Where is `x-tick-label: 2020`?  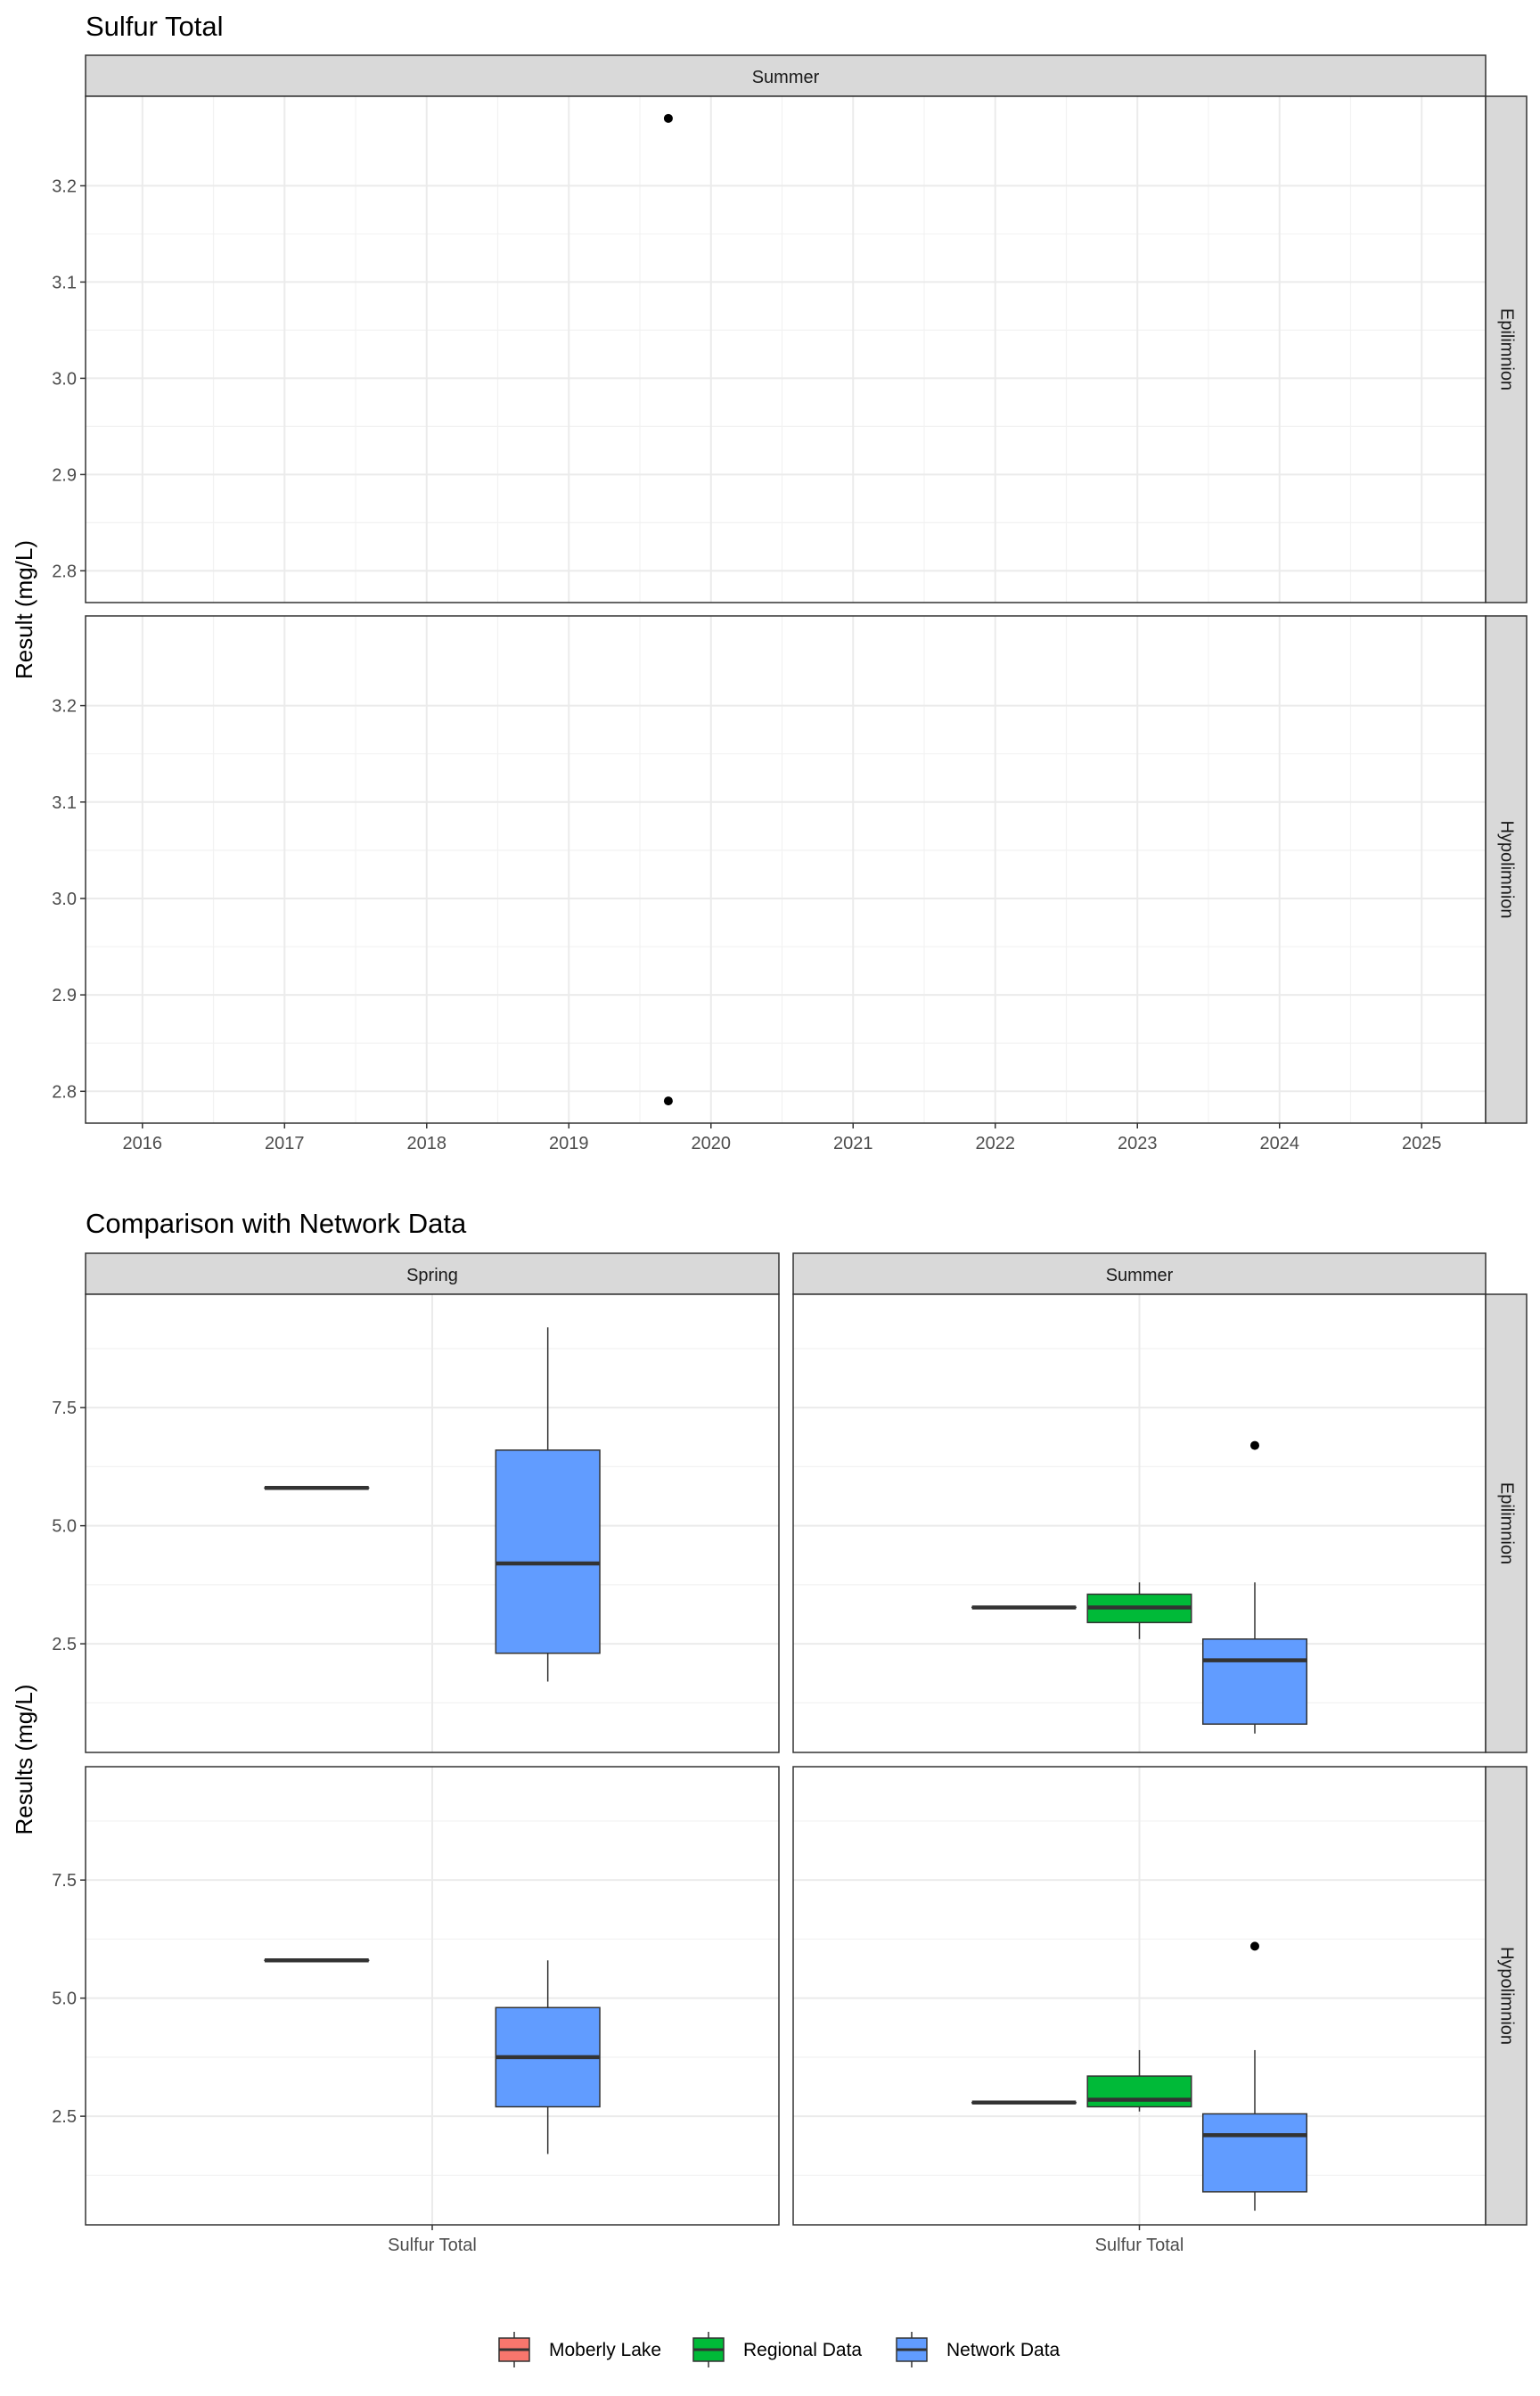 x-tick-label: 2020 is located at coordinates (712, 1143).